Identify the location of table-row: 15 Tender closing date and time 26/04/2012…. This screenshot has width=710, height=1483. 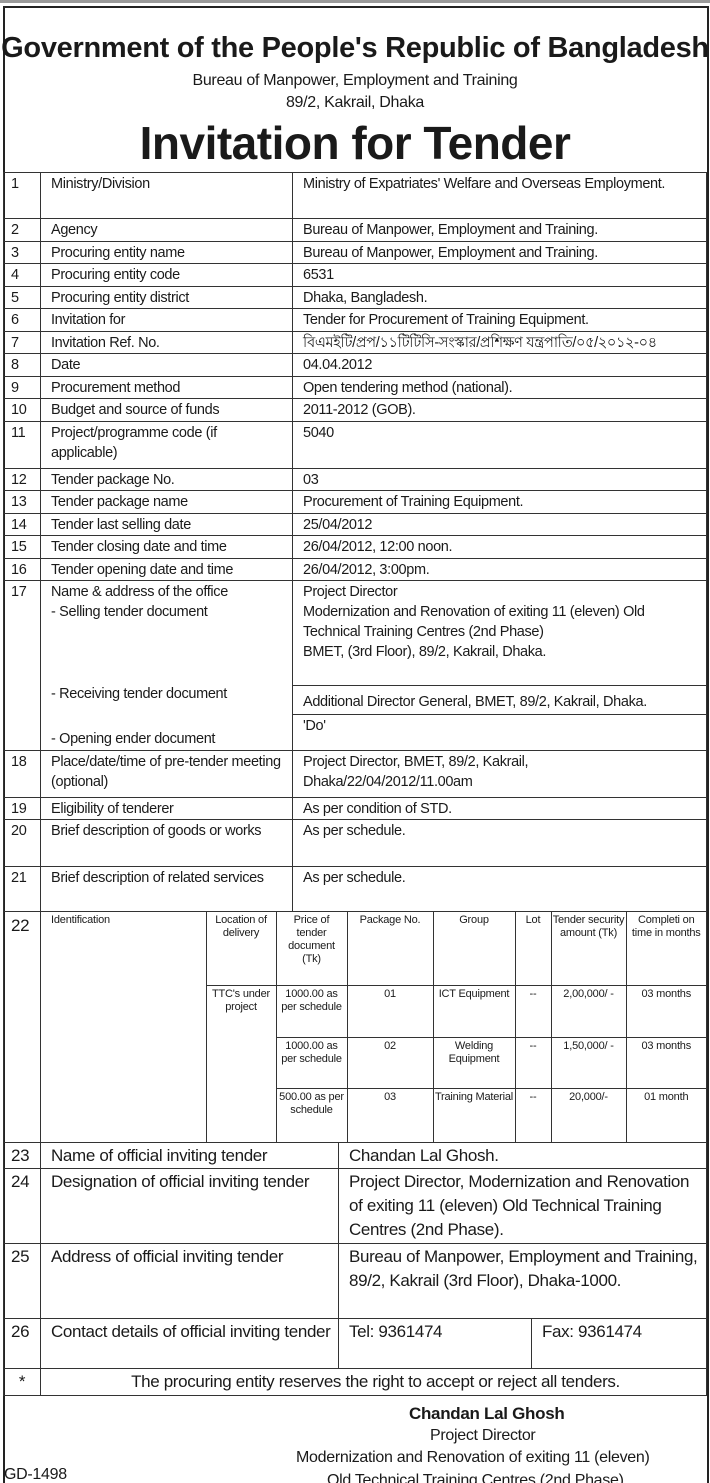
(355, 547).